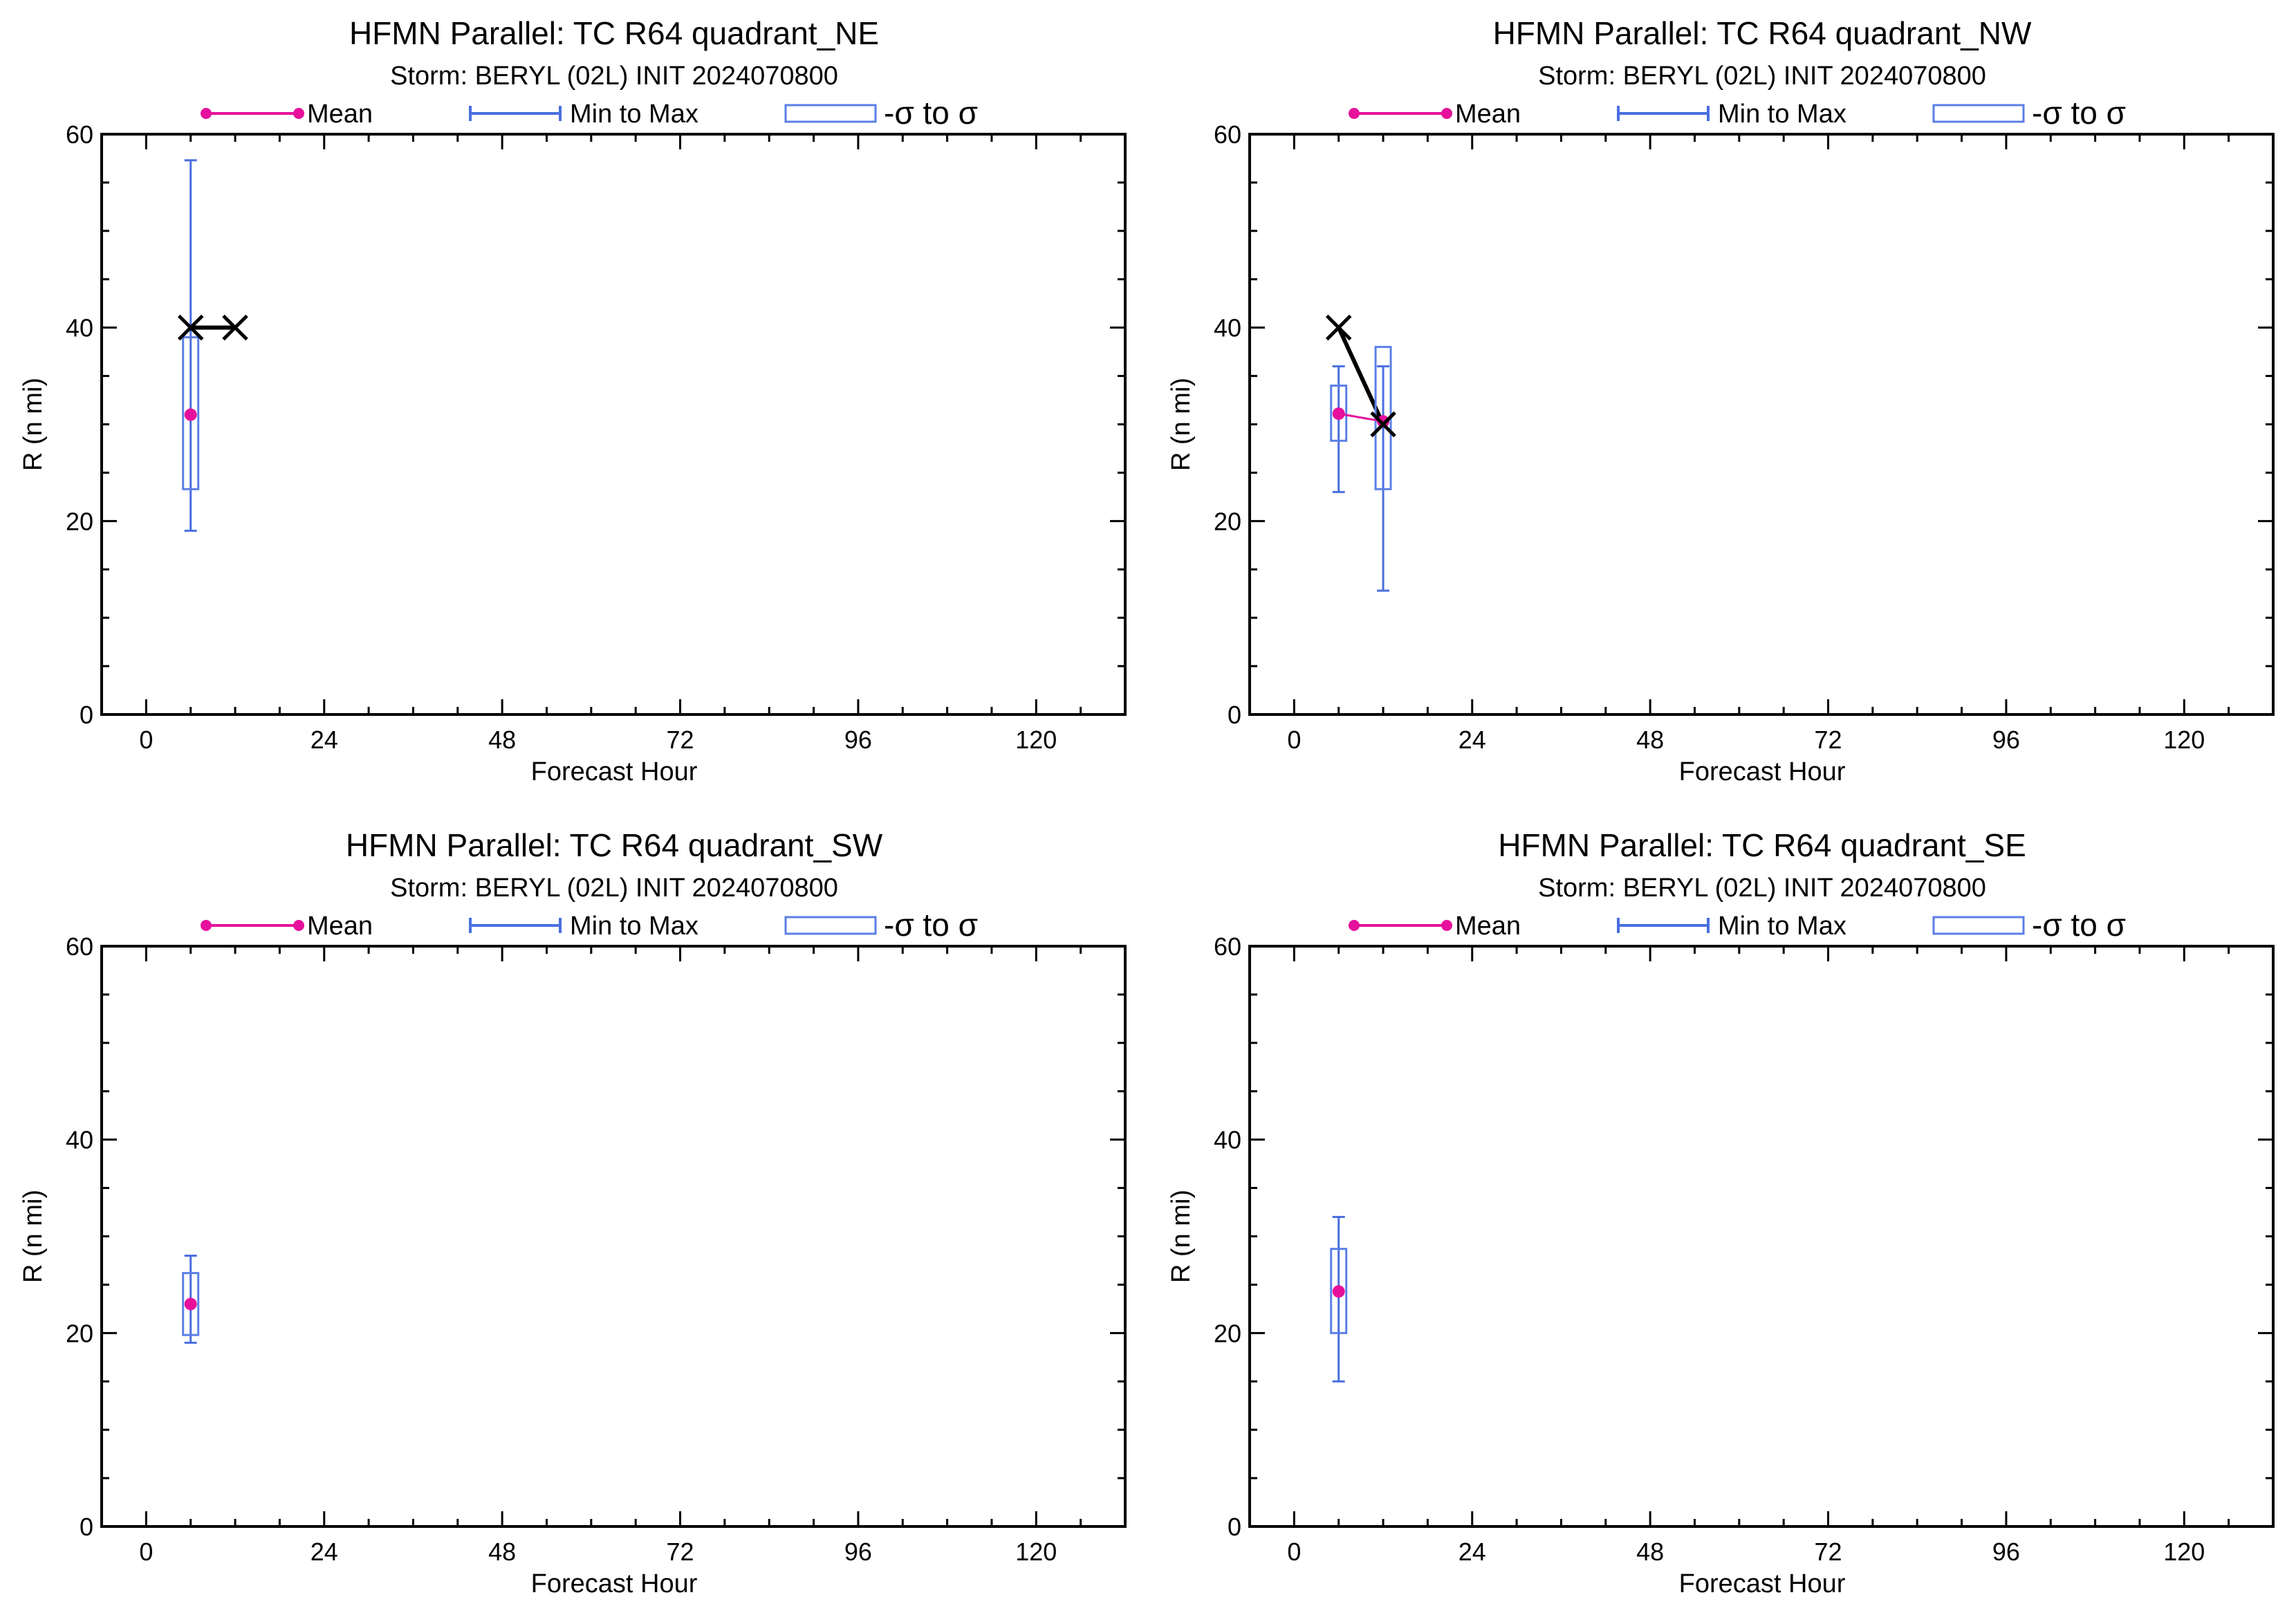  What do you see at coordinates (614, 33) in the screenshot?
I see `chart-title: HFMN Parallel: TC R64 quadrant_NE` at bounding box center [614, 33].